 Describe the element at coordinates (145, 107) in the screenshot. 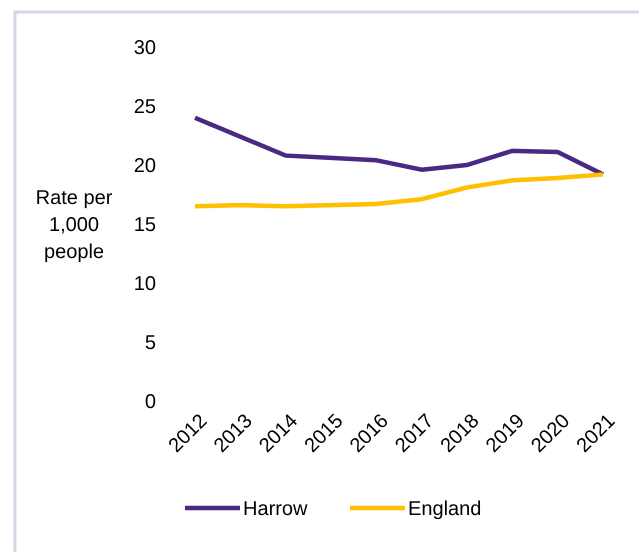

I see `y-tick-label: 25` at that location.